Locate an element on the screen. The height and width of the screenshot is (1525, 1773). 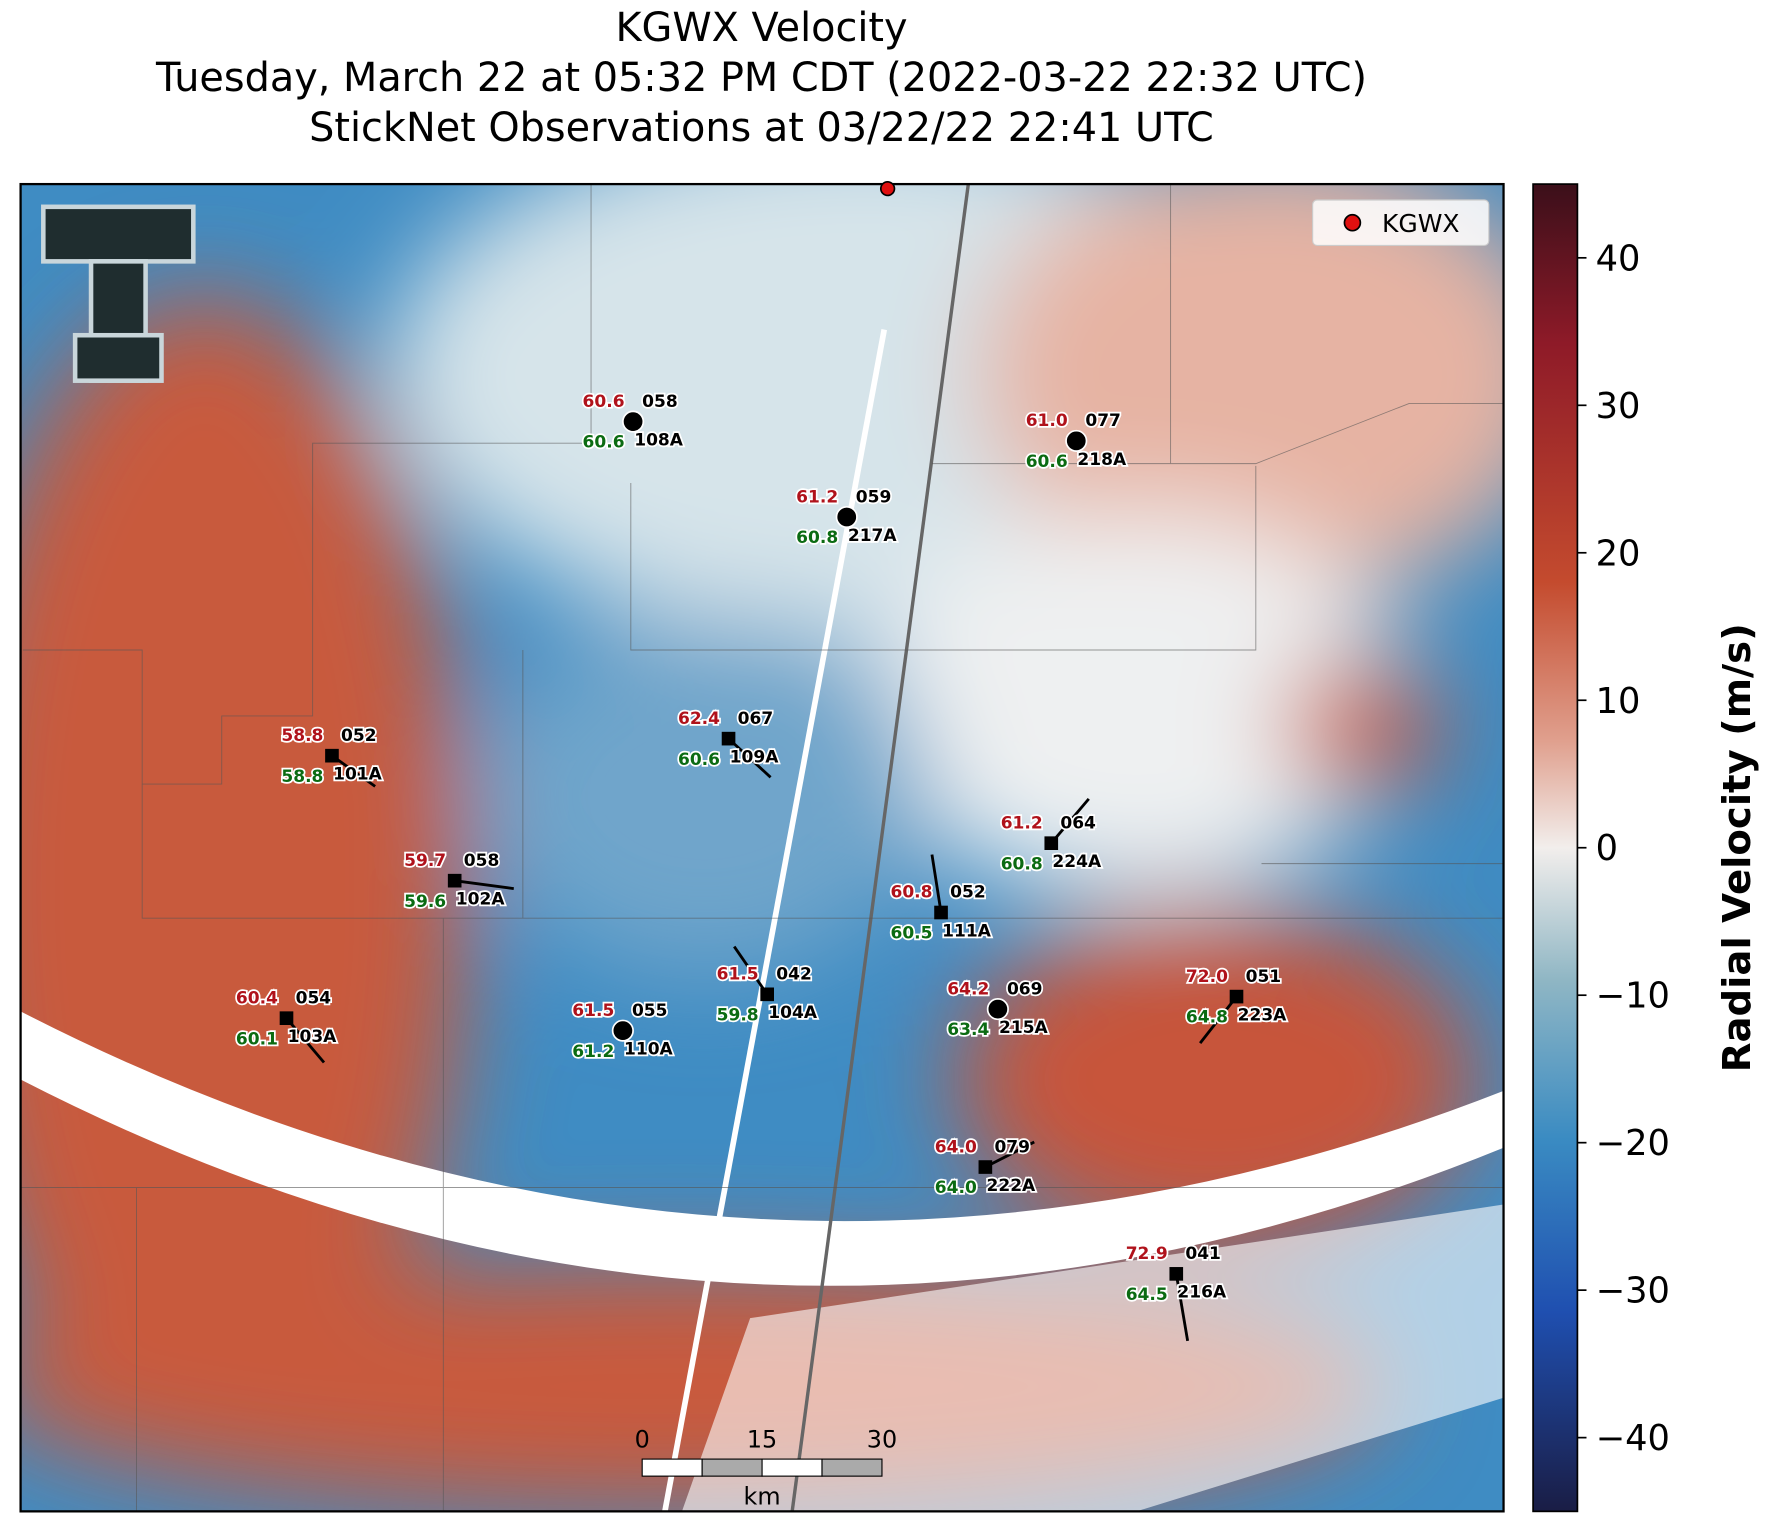
station: 61.5 055 61.2 110A is located at coordinates (623, 1031).